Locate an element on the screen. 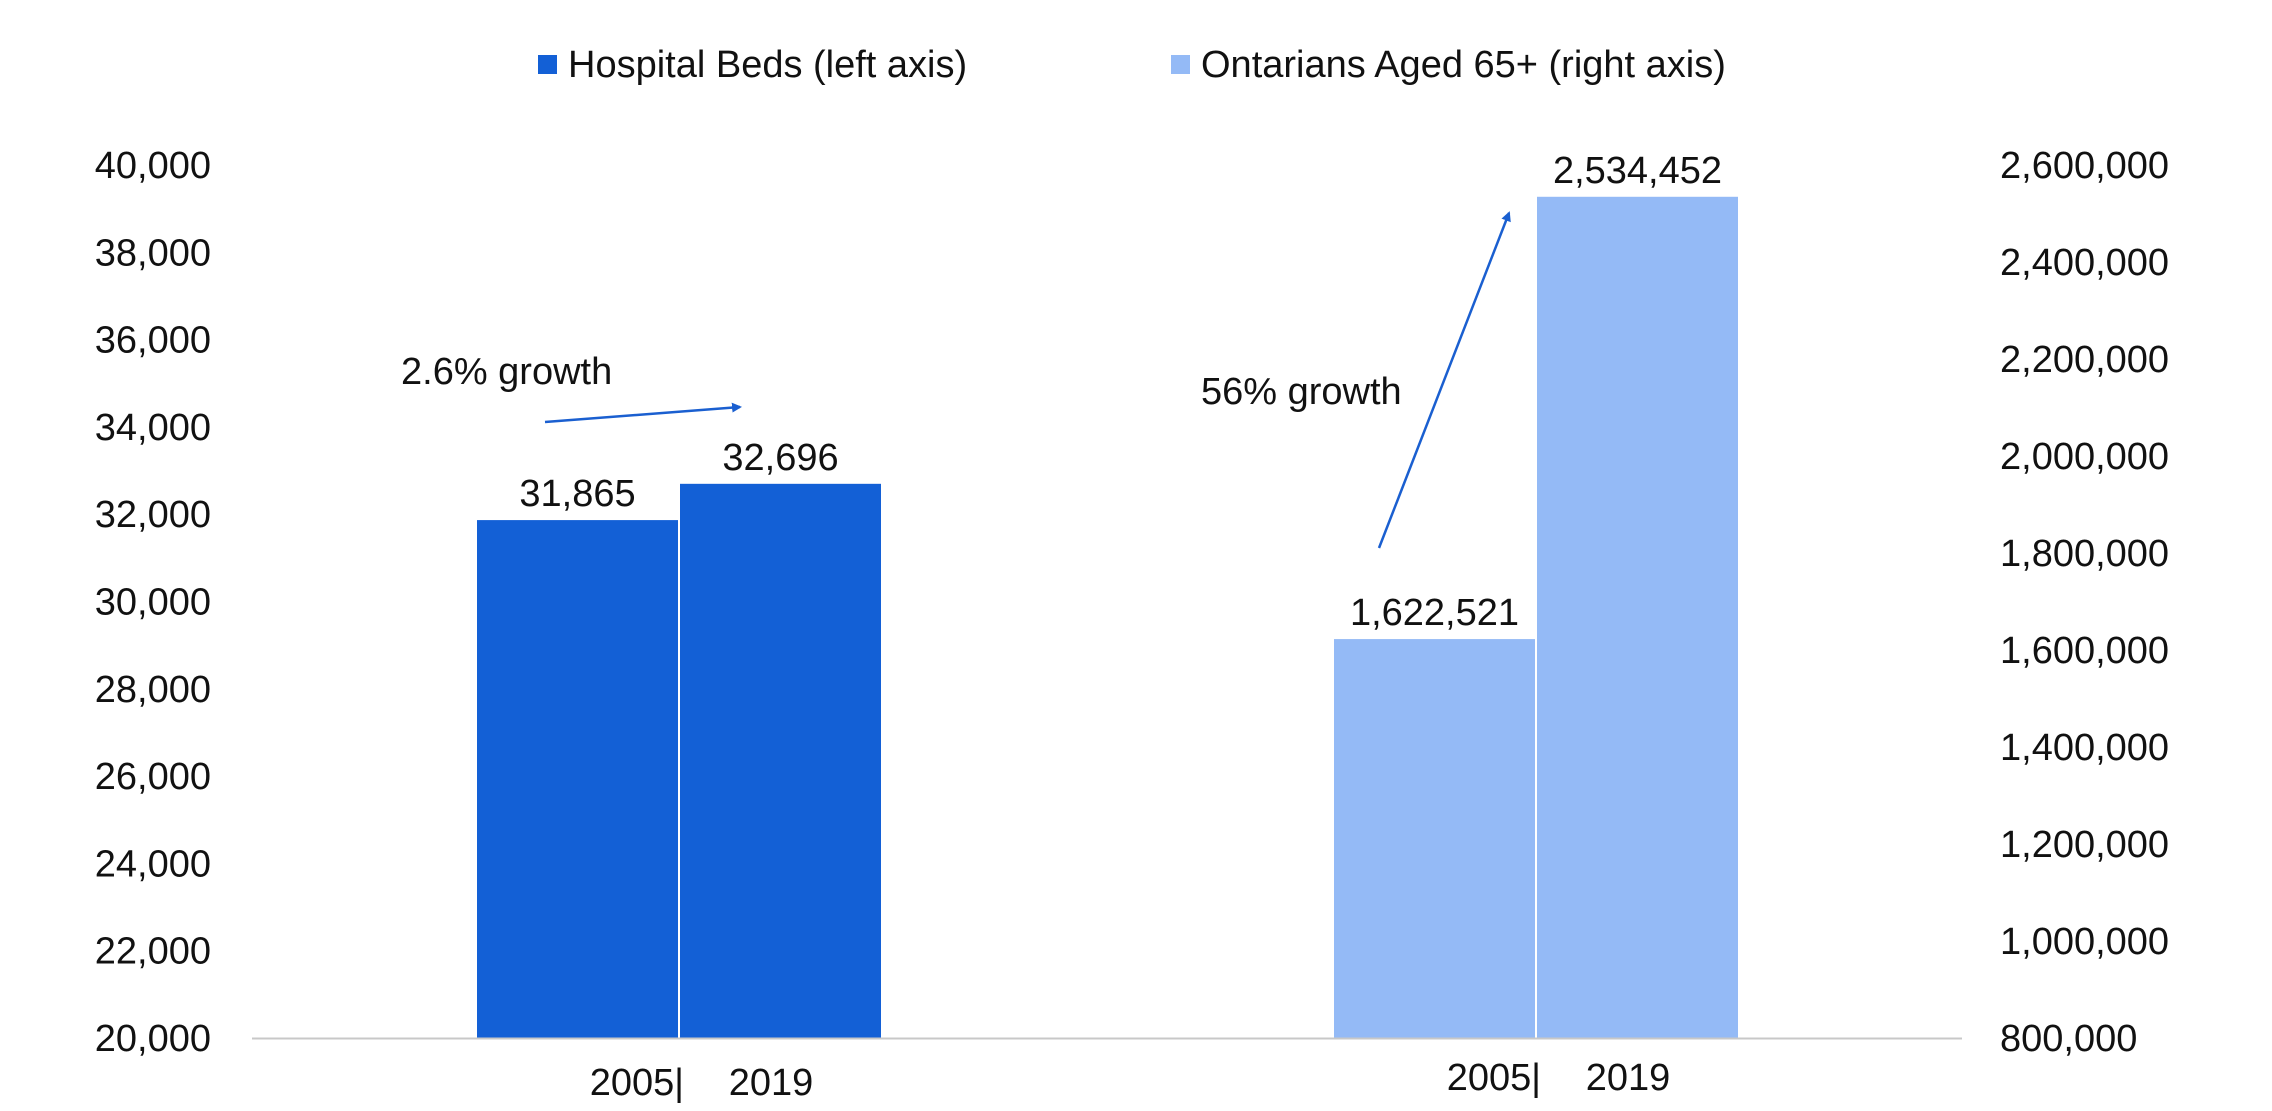 The width and height of the screenshot is (2272, 1111). right-axis-tick-label: 1,400,000 is located at coordinates (2084, 748).